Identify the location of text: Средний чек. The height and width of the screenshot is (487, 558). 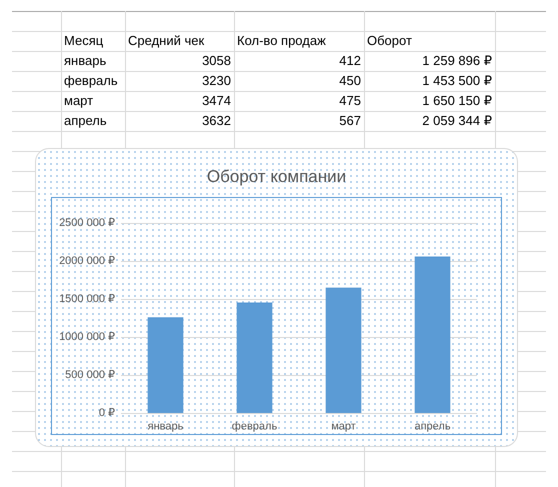
(166, 41).